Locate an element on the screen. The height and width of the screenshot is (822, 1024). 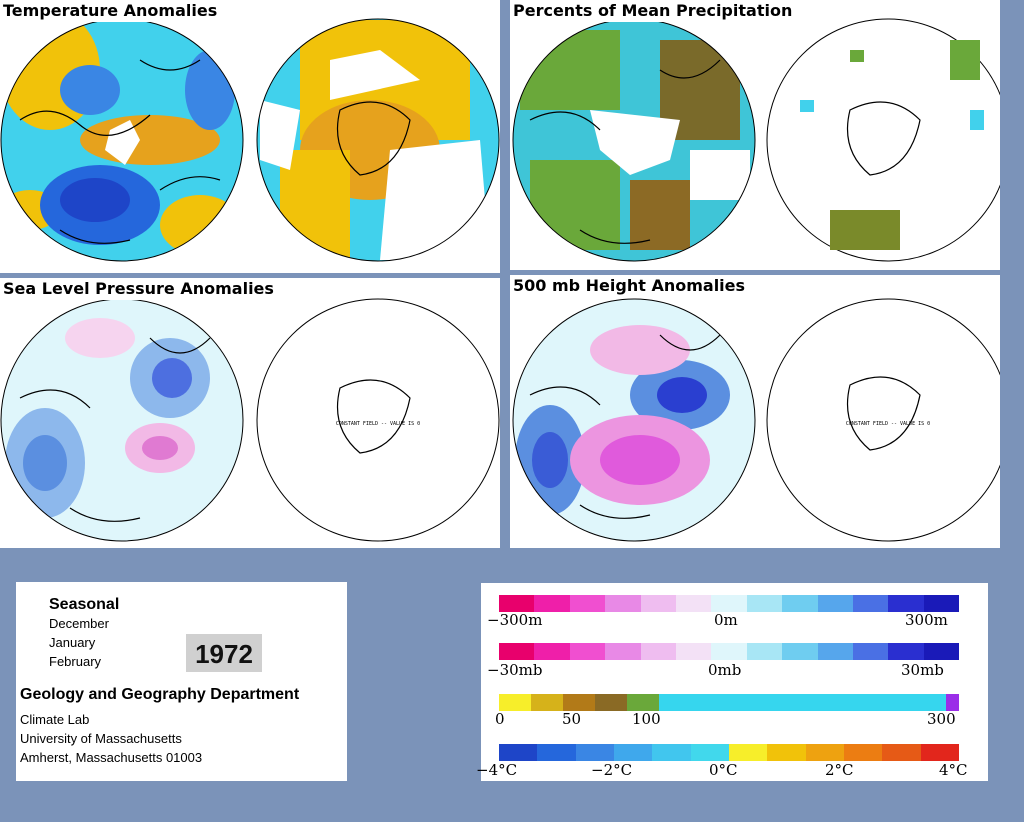
temperature-south-hemisphere is located at coordinates (378, 140).